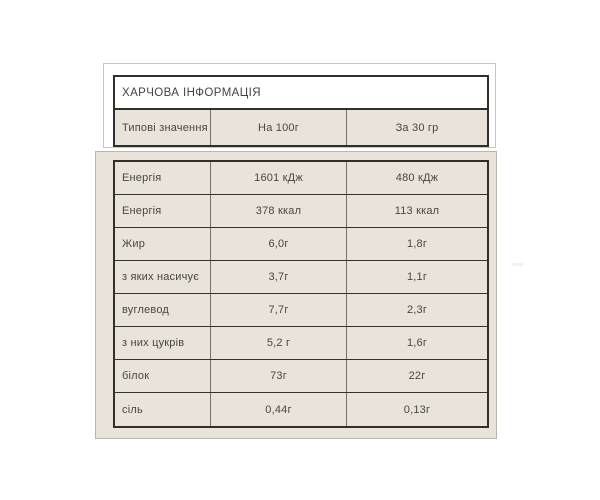 The image size is (600, 500). What do you see at coordinates (417, 343) in the screenshot?
I see `per-30g-value: 1,6г` at bounding box center [417, 343].